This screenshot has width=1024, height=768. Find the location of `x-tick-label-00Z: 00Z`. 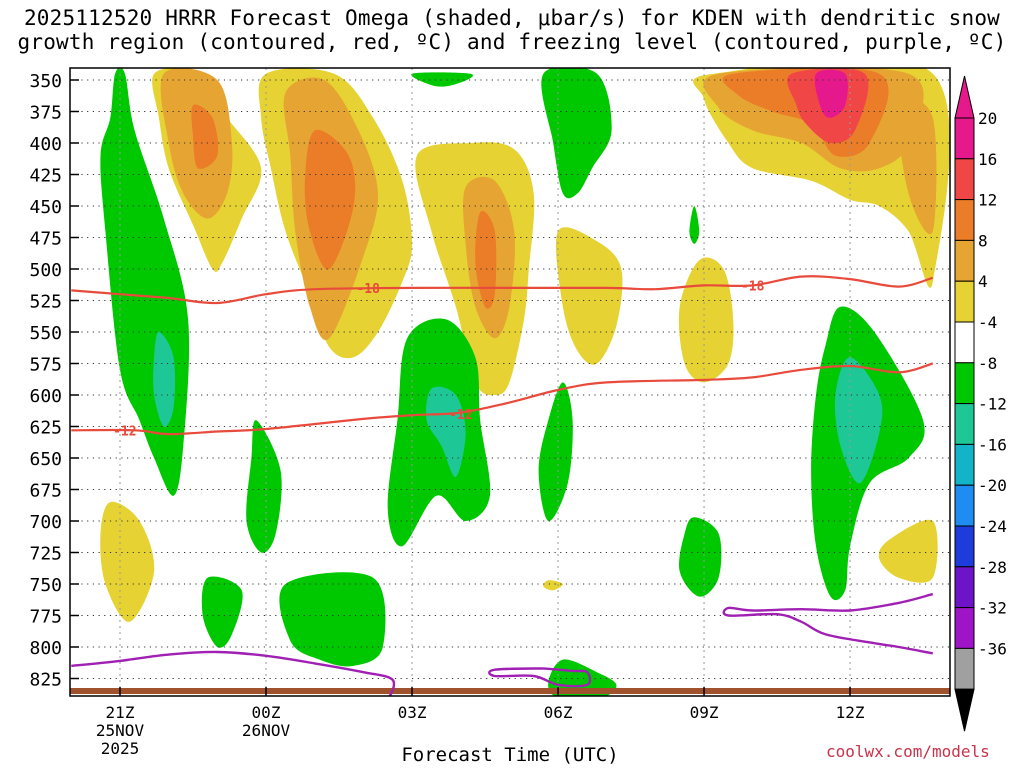

x-tick-label-00Z: 00Z is located at coordinates (266, 712).